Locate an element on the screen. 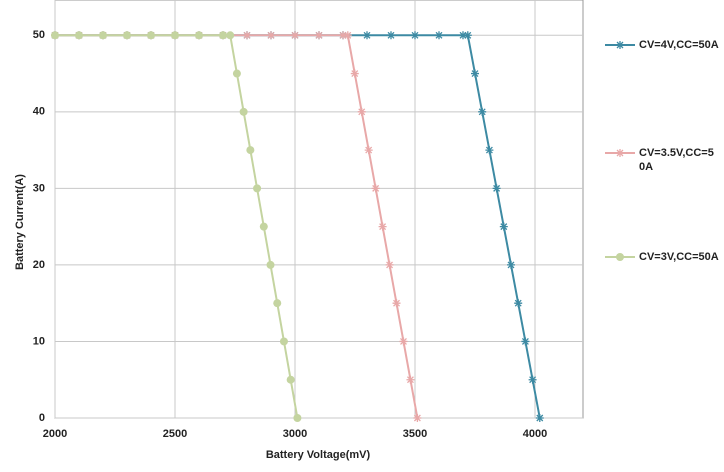  legend-label: CV=3V,CC=50A is located at coordinates (679, 257).